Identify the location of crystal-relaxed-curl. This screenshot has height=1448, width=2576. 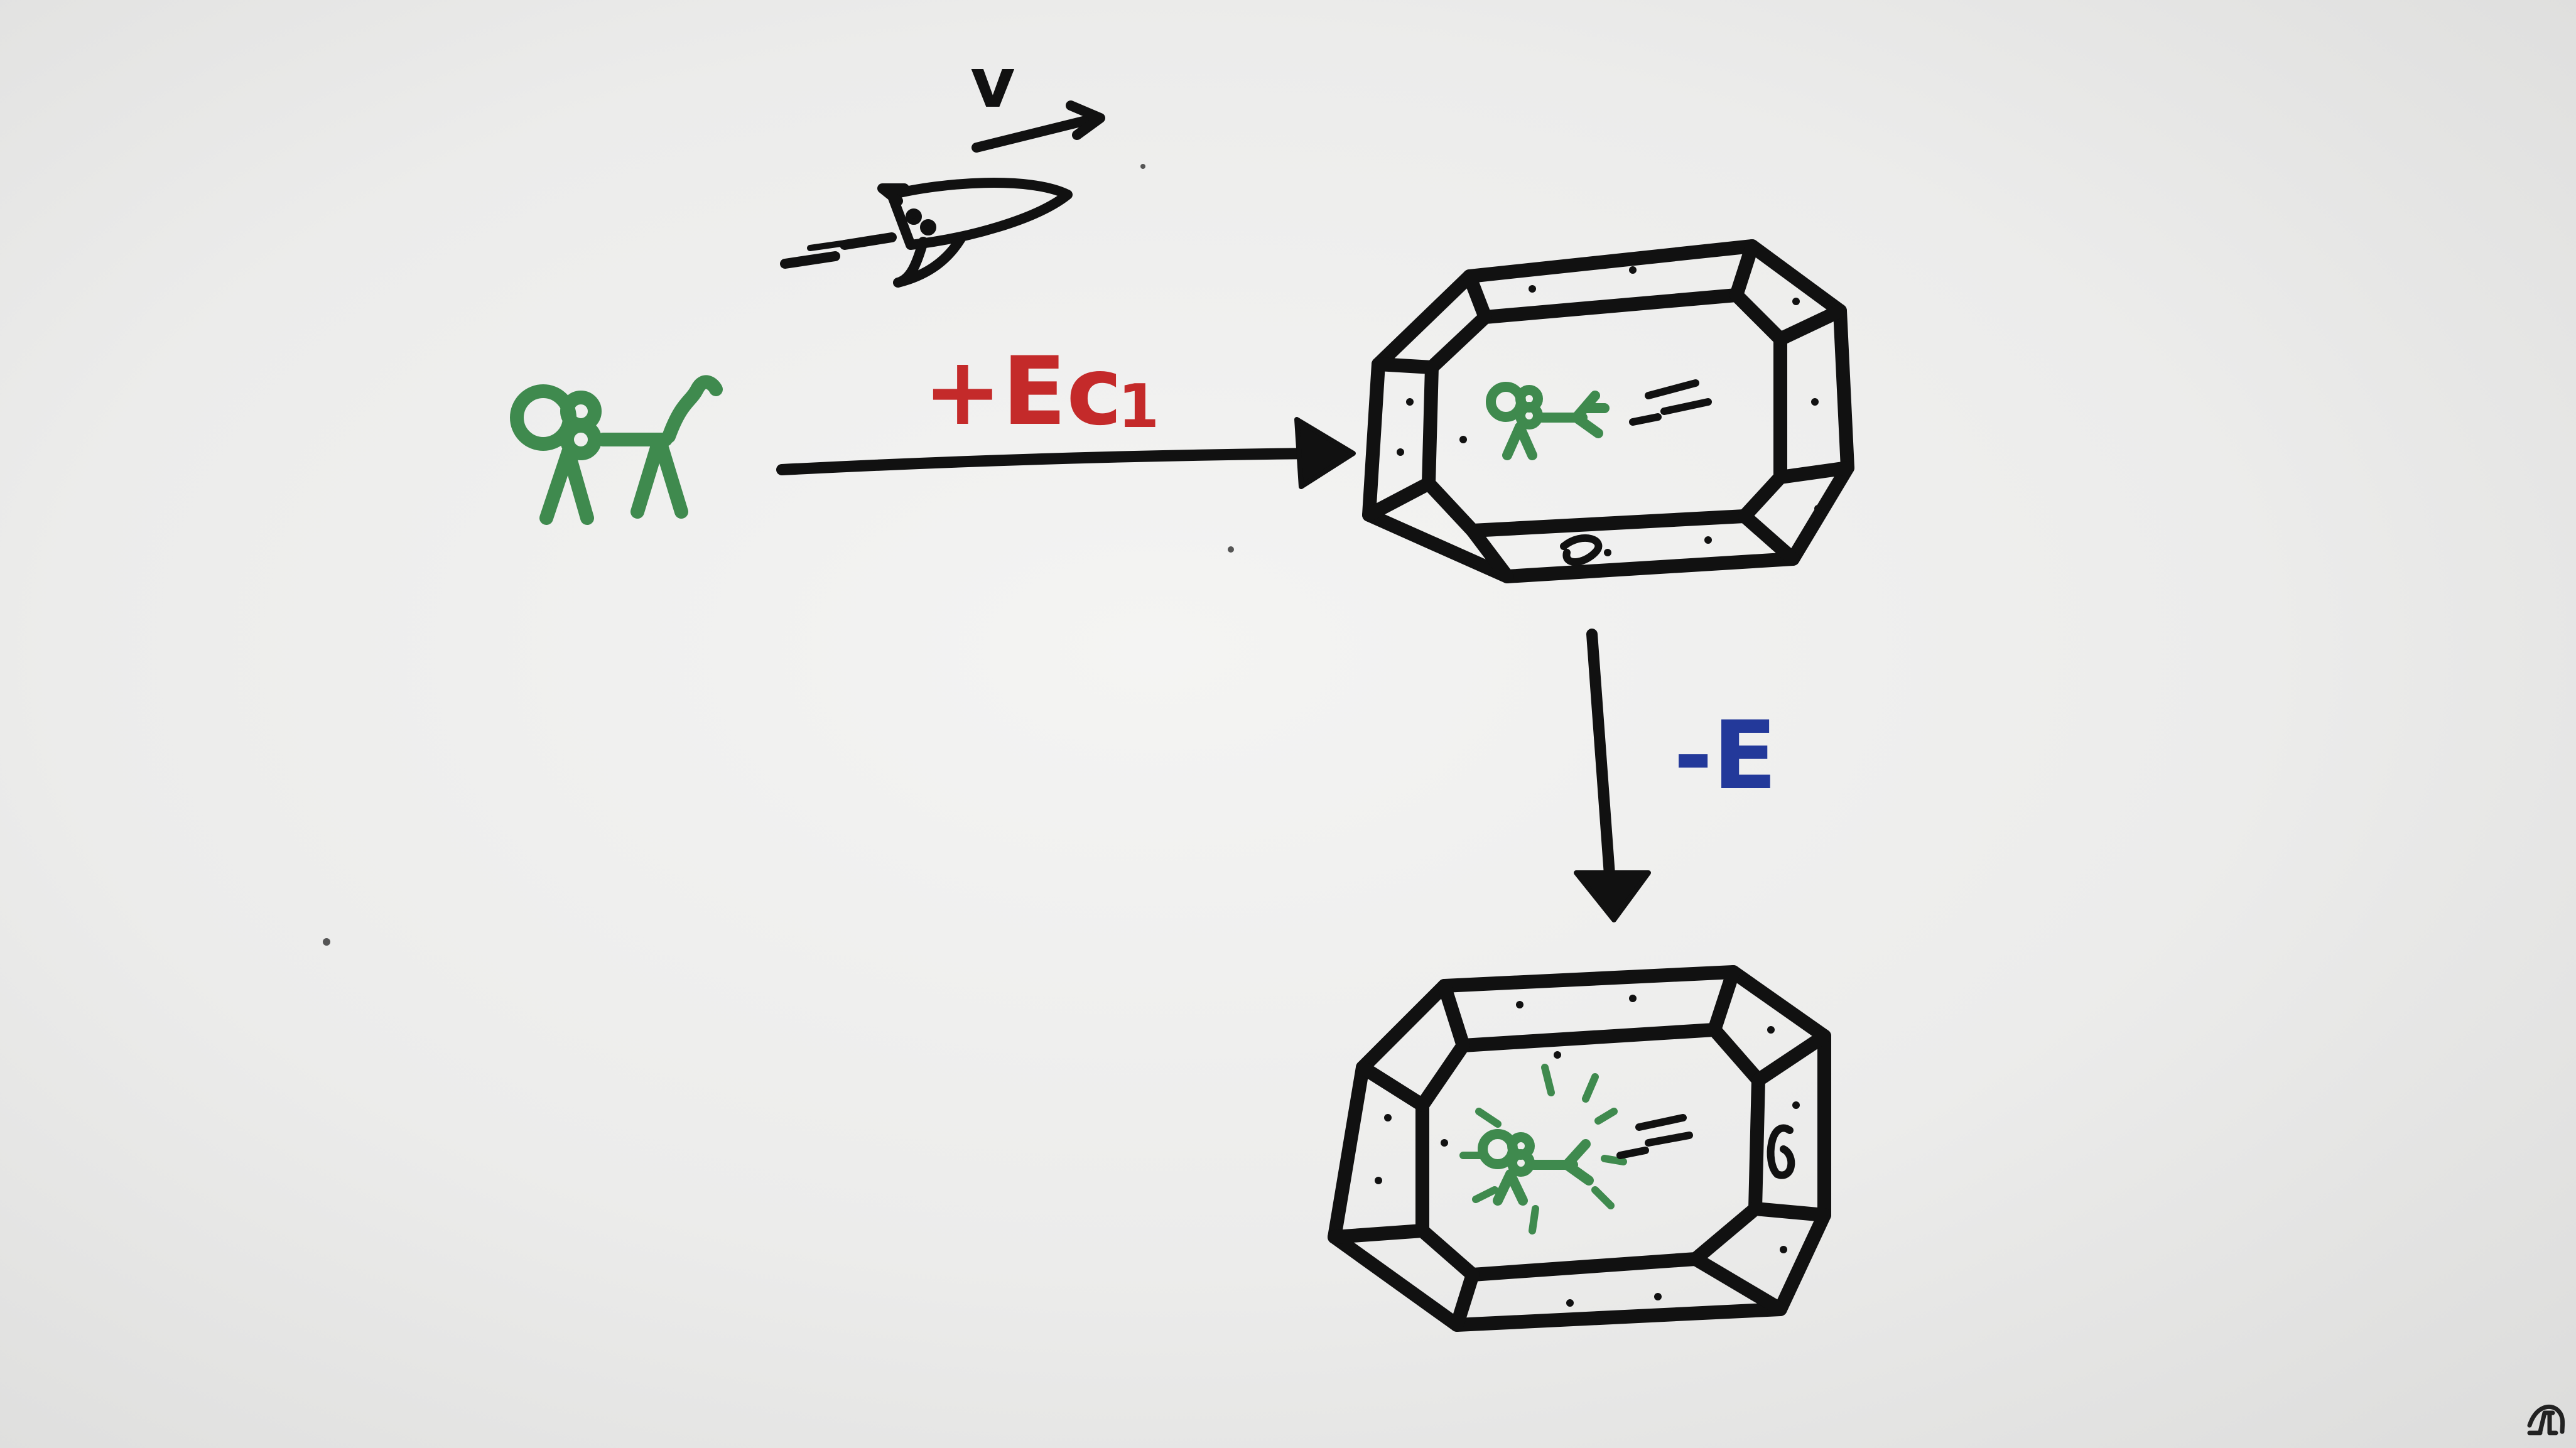
(1781, 1151).